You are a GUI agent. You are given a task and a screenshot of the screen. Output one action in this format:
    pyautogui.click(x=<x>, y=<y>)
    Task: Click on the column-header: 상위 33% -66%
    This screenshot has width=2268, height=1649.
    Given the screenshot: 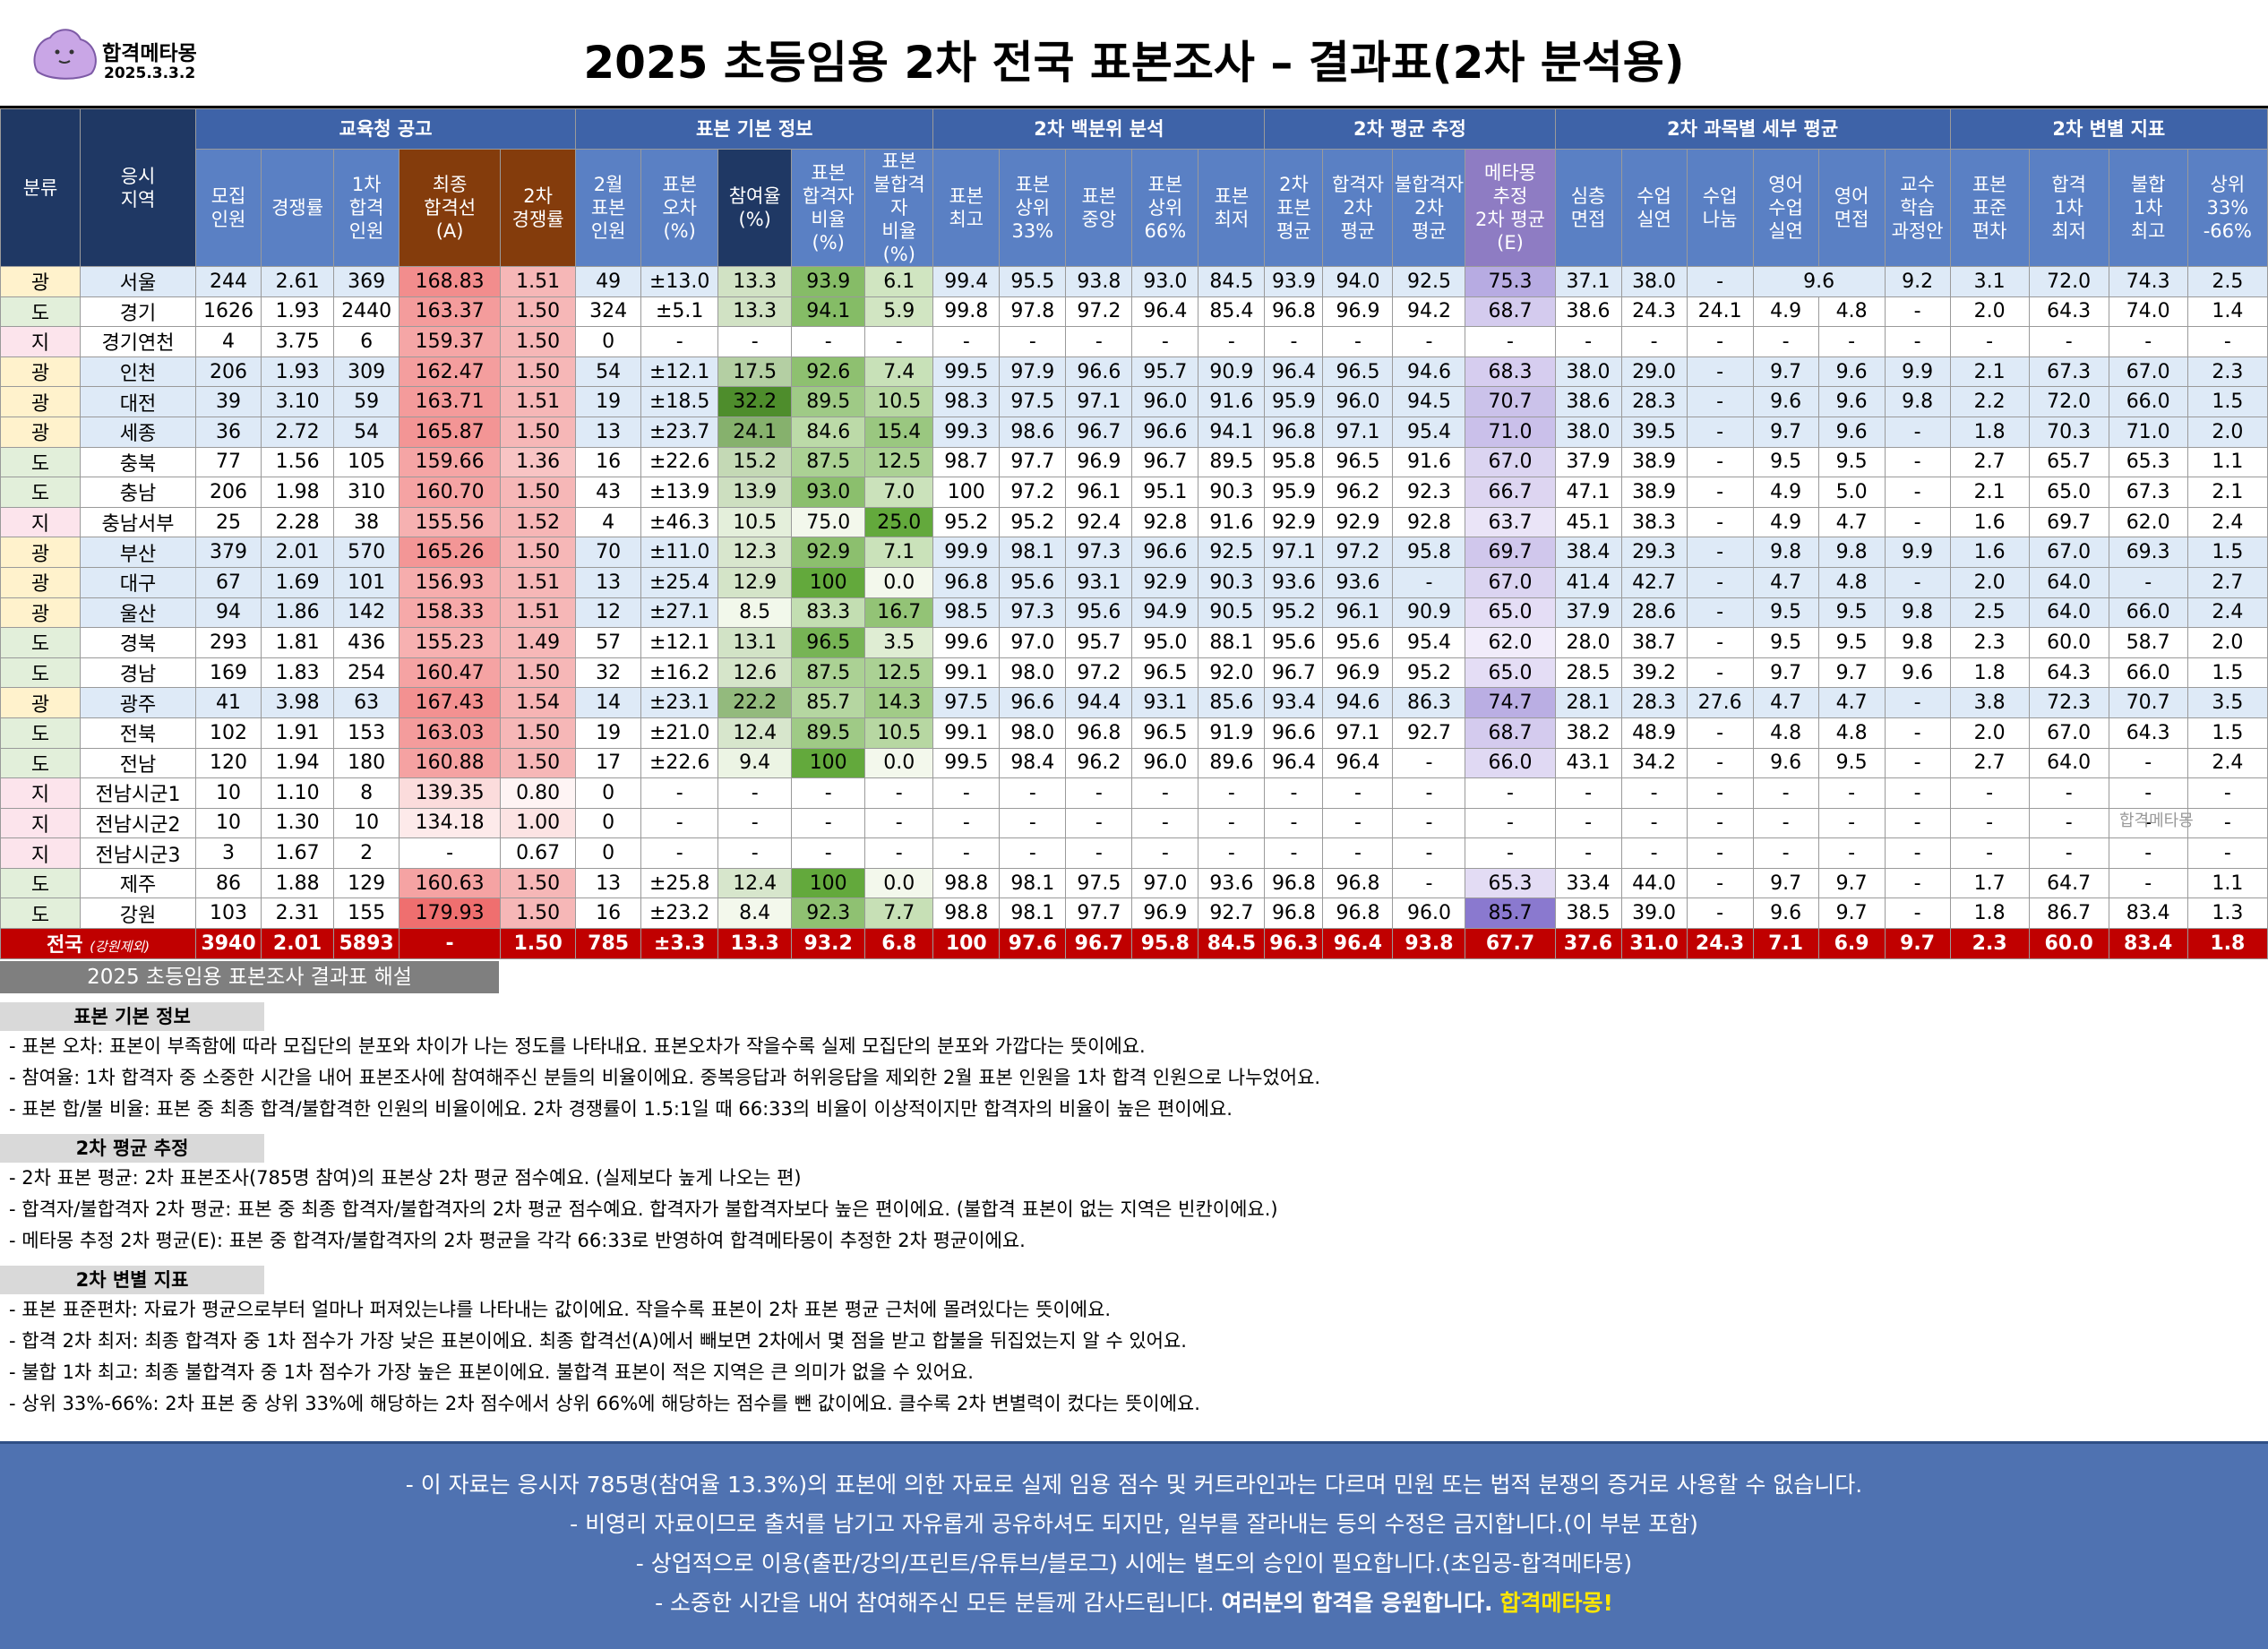 What is the action you would take?
    pyautogui.click(x=2227, y=208)
    